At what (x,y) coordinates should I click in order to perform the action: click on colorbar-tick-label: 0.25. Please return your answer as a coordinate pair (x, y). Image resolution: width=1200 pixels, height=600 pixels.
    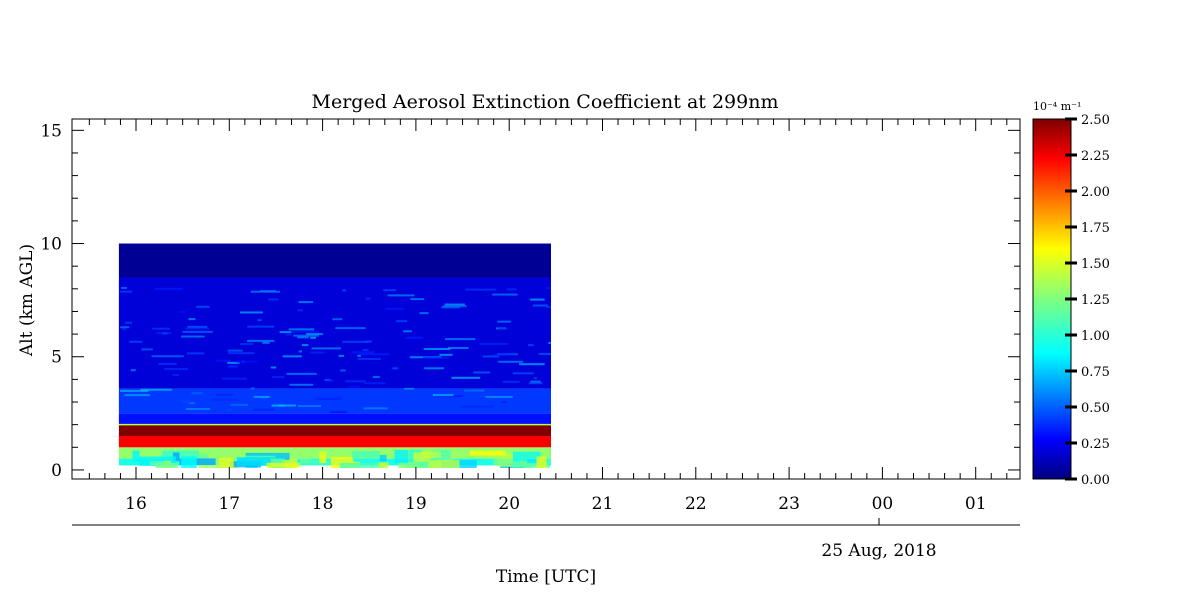
    Looking at the image, I should click on (1095, 444).